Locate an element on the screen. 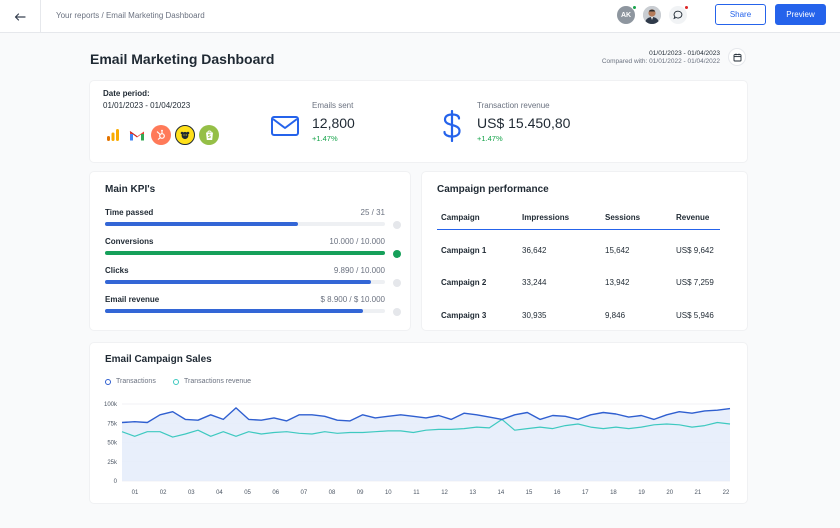 Image resolution: width=840 pixels, height=528 pixels. legend-label-transactions-revenue: Transactions revenue is located at coordinates (218, 381).